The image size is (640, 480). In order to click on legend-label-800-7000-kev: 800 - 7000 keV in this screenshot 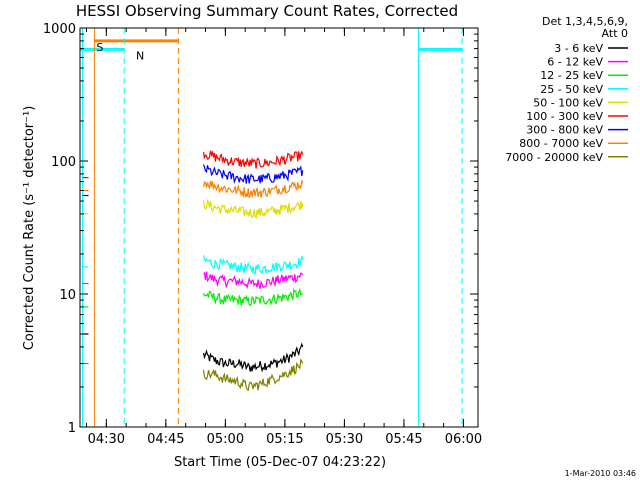, I will do `click(561, 143)`.